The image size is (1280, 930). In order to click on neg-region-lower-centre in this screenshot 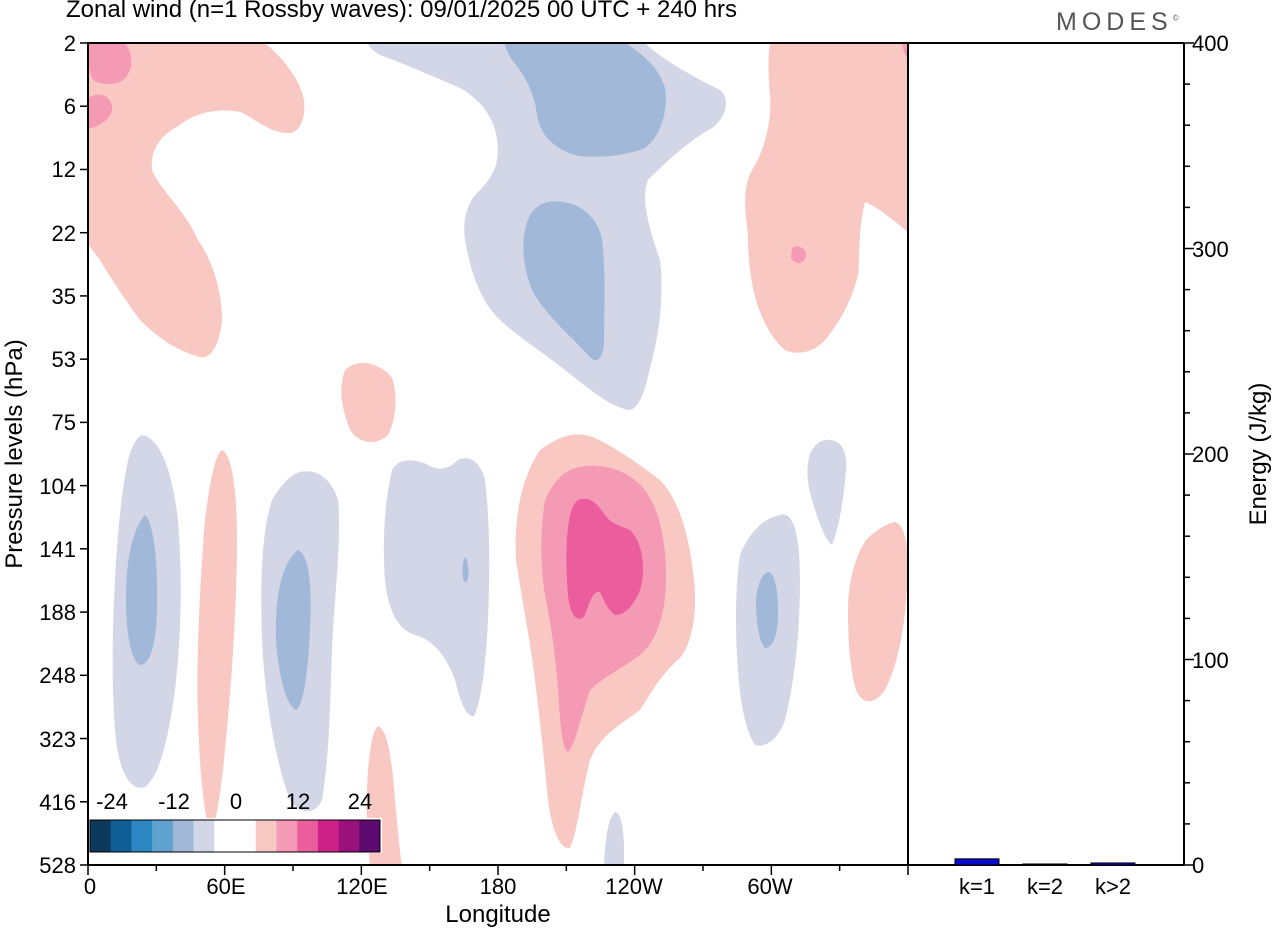, I will do `click(436, 587)`.